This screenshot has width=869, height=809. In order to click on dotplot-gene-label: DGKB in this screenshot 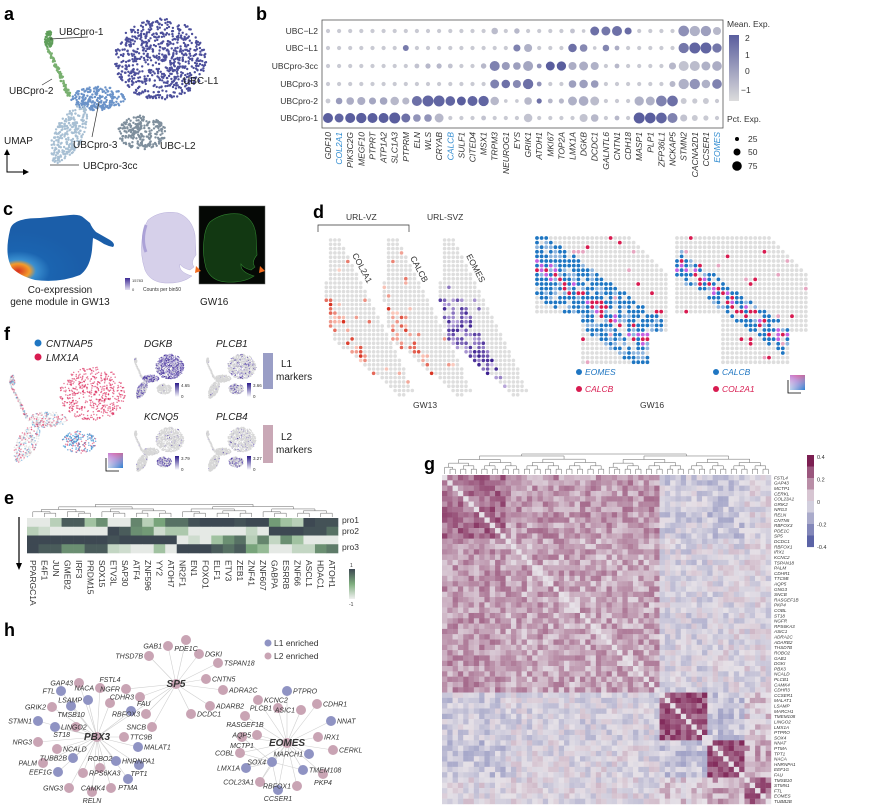, I will do `click(584, 144)`.